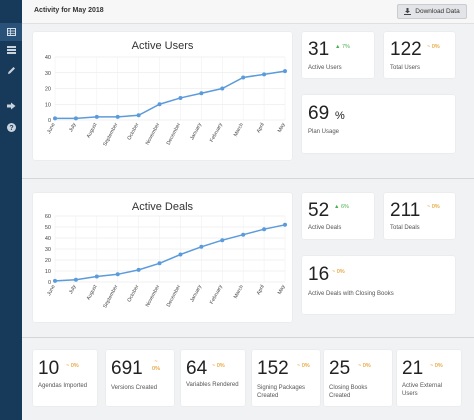 The width and height of the screenshot is (474, 420). What do you see at coordinates (49, 368) in the screenshot?
I see `stat-value: 10` at bounding box center [49, 368].